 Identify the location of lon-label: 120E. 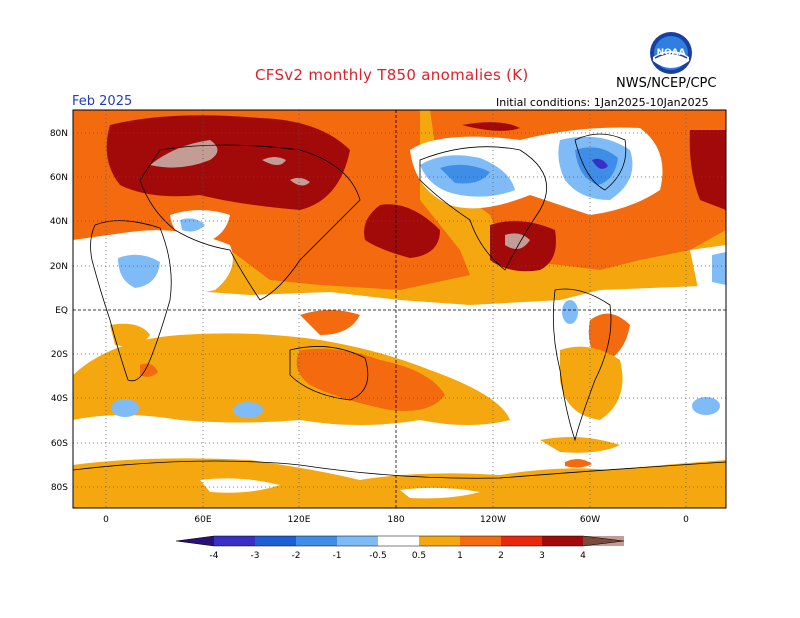
(299, 520).